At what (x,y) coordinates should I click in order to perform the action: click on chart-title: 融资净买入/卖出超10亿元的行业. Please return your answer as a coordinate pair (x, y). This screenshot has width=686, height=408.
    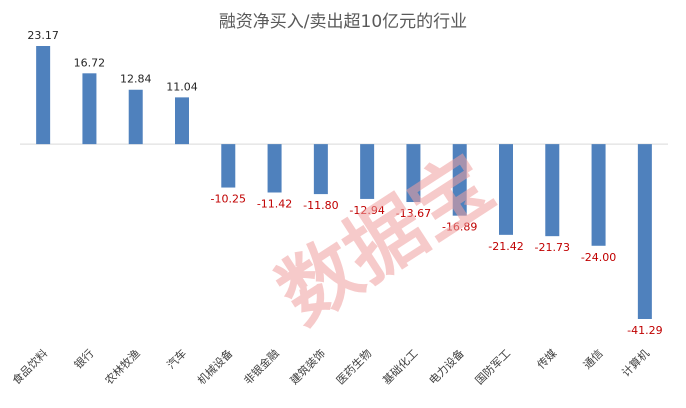
    Looking at the image, I should click on (343, 22).